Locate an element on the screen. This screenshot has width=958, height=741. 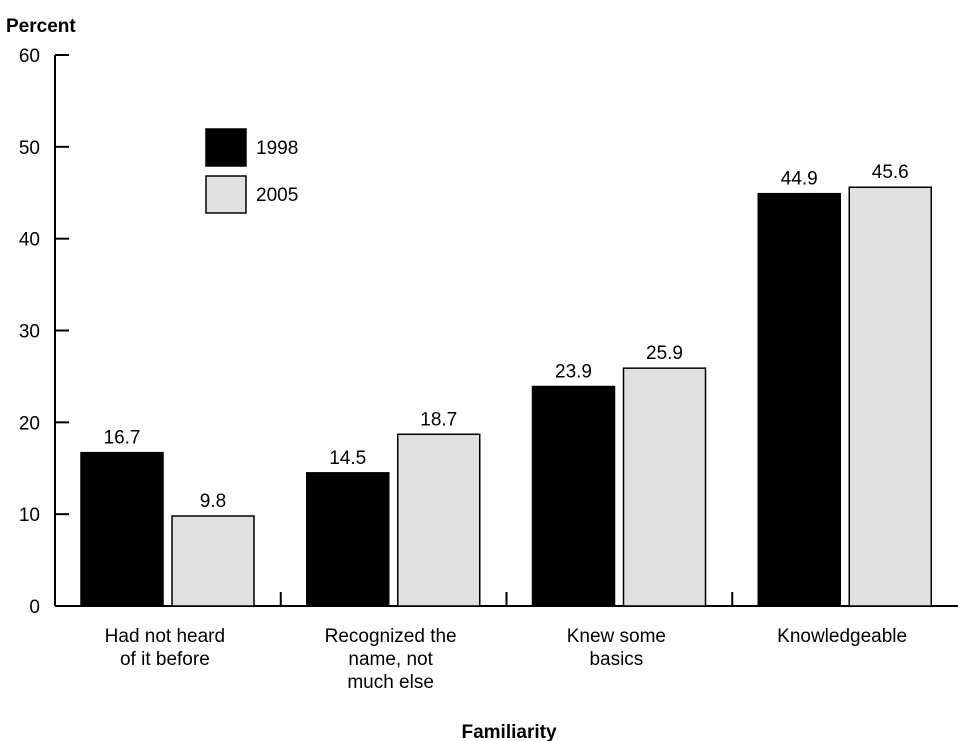
y-axis-title: Percent is located at coordinates (41, 26).